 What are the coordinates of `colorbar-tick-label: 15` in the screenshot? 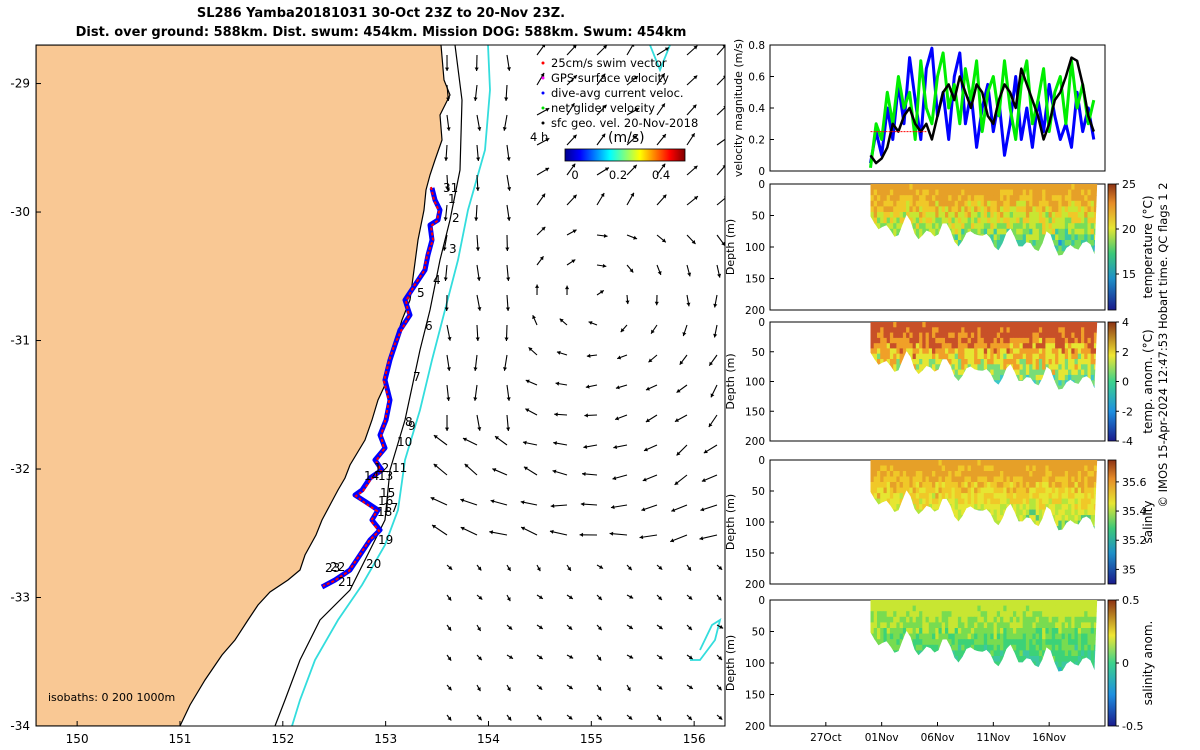 It's located at (1129, 274).